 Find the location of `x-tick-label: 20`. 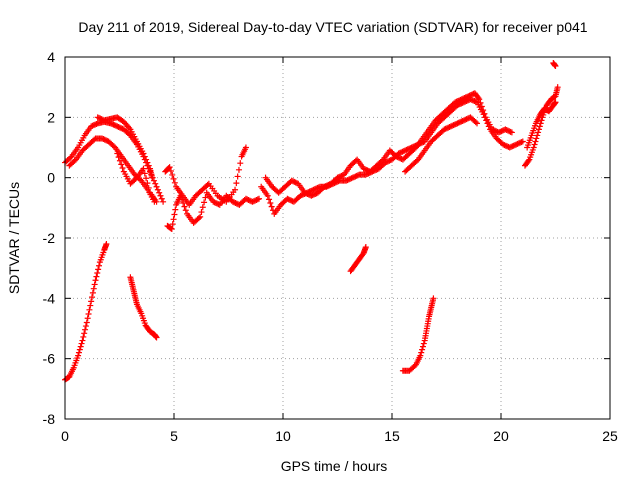

x-tick-label: 20 is located at coordinates (501, 436).